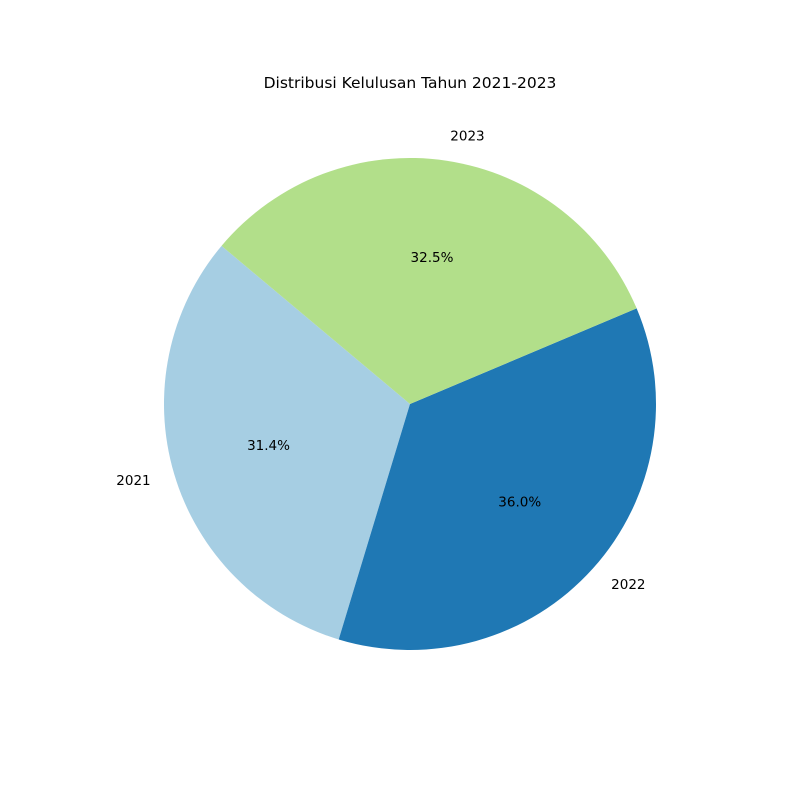 The image size is (800, 800). I want to click on slice-label-2022: 2022, so click(628, 585).